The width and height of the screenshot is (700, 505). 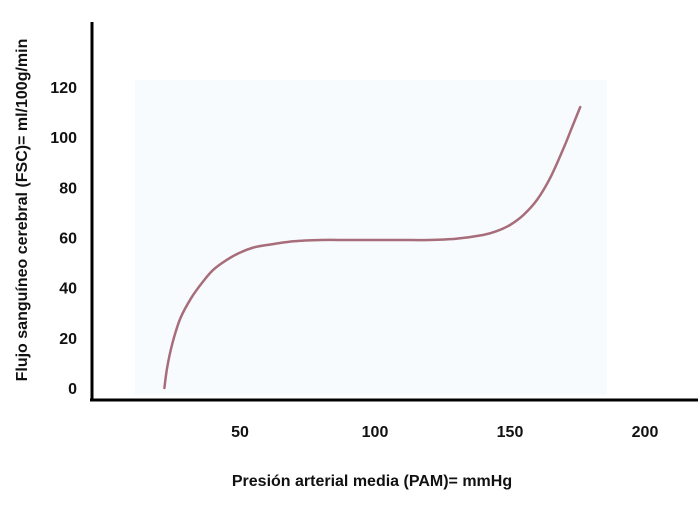 I want to click on x-tick-label: 50, so click(x=240, y=432).